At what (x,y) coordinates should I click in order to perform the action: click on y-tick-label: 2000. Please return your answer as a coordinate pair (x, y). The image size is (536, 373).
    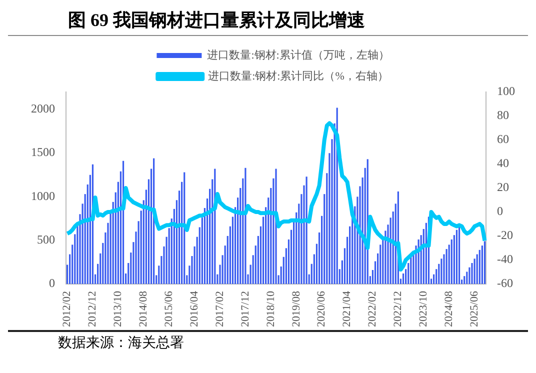
    Looking at the image, I should click on (43, 109).